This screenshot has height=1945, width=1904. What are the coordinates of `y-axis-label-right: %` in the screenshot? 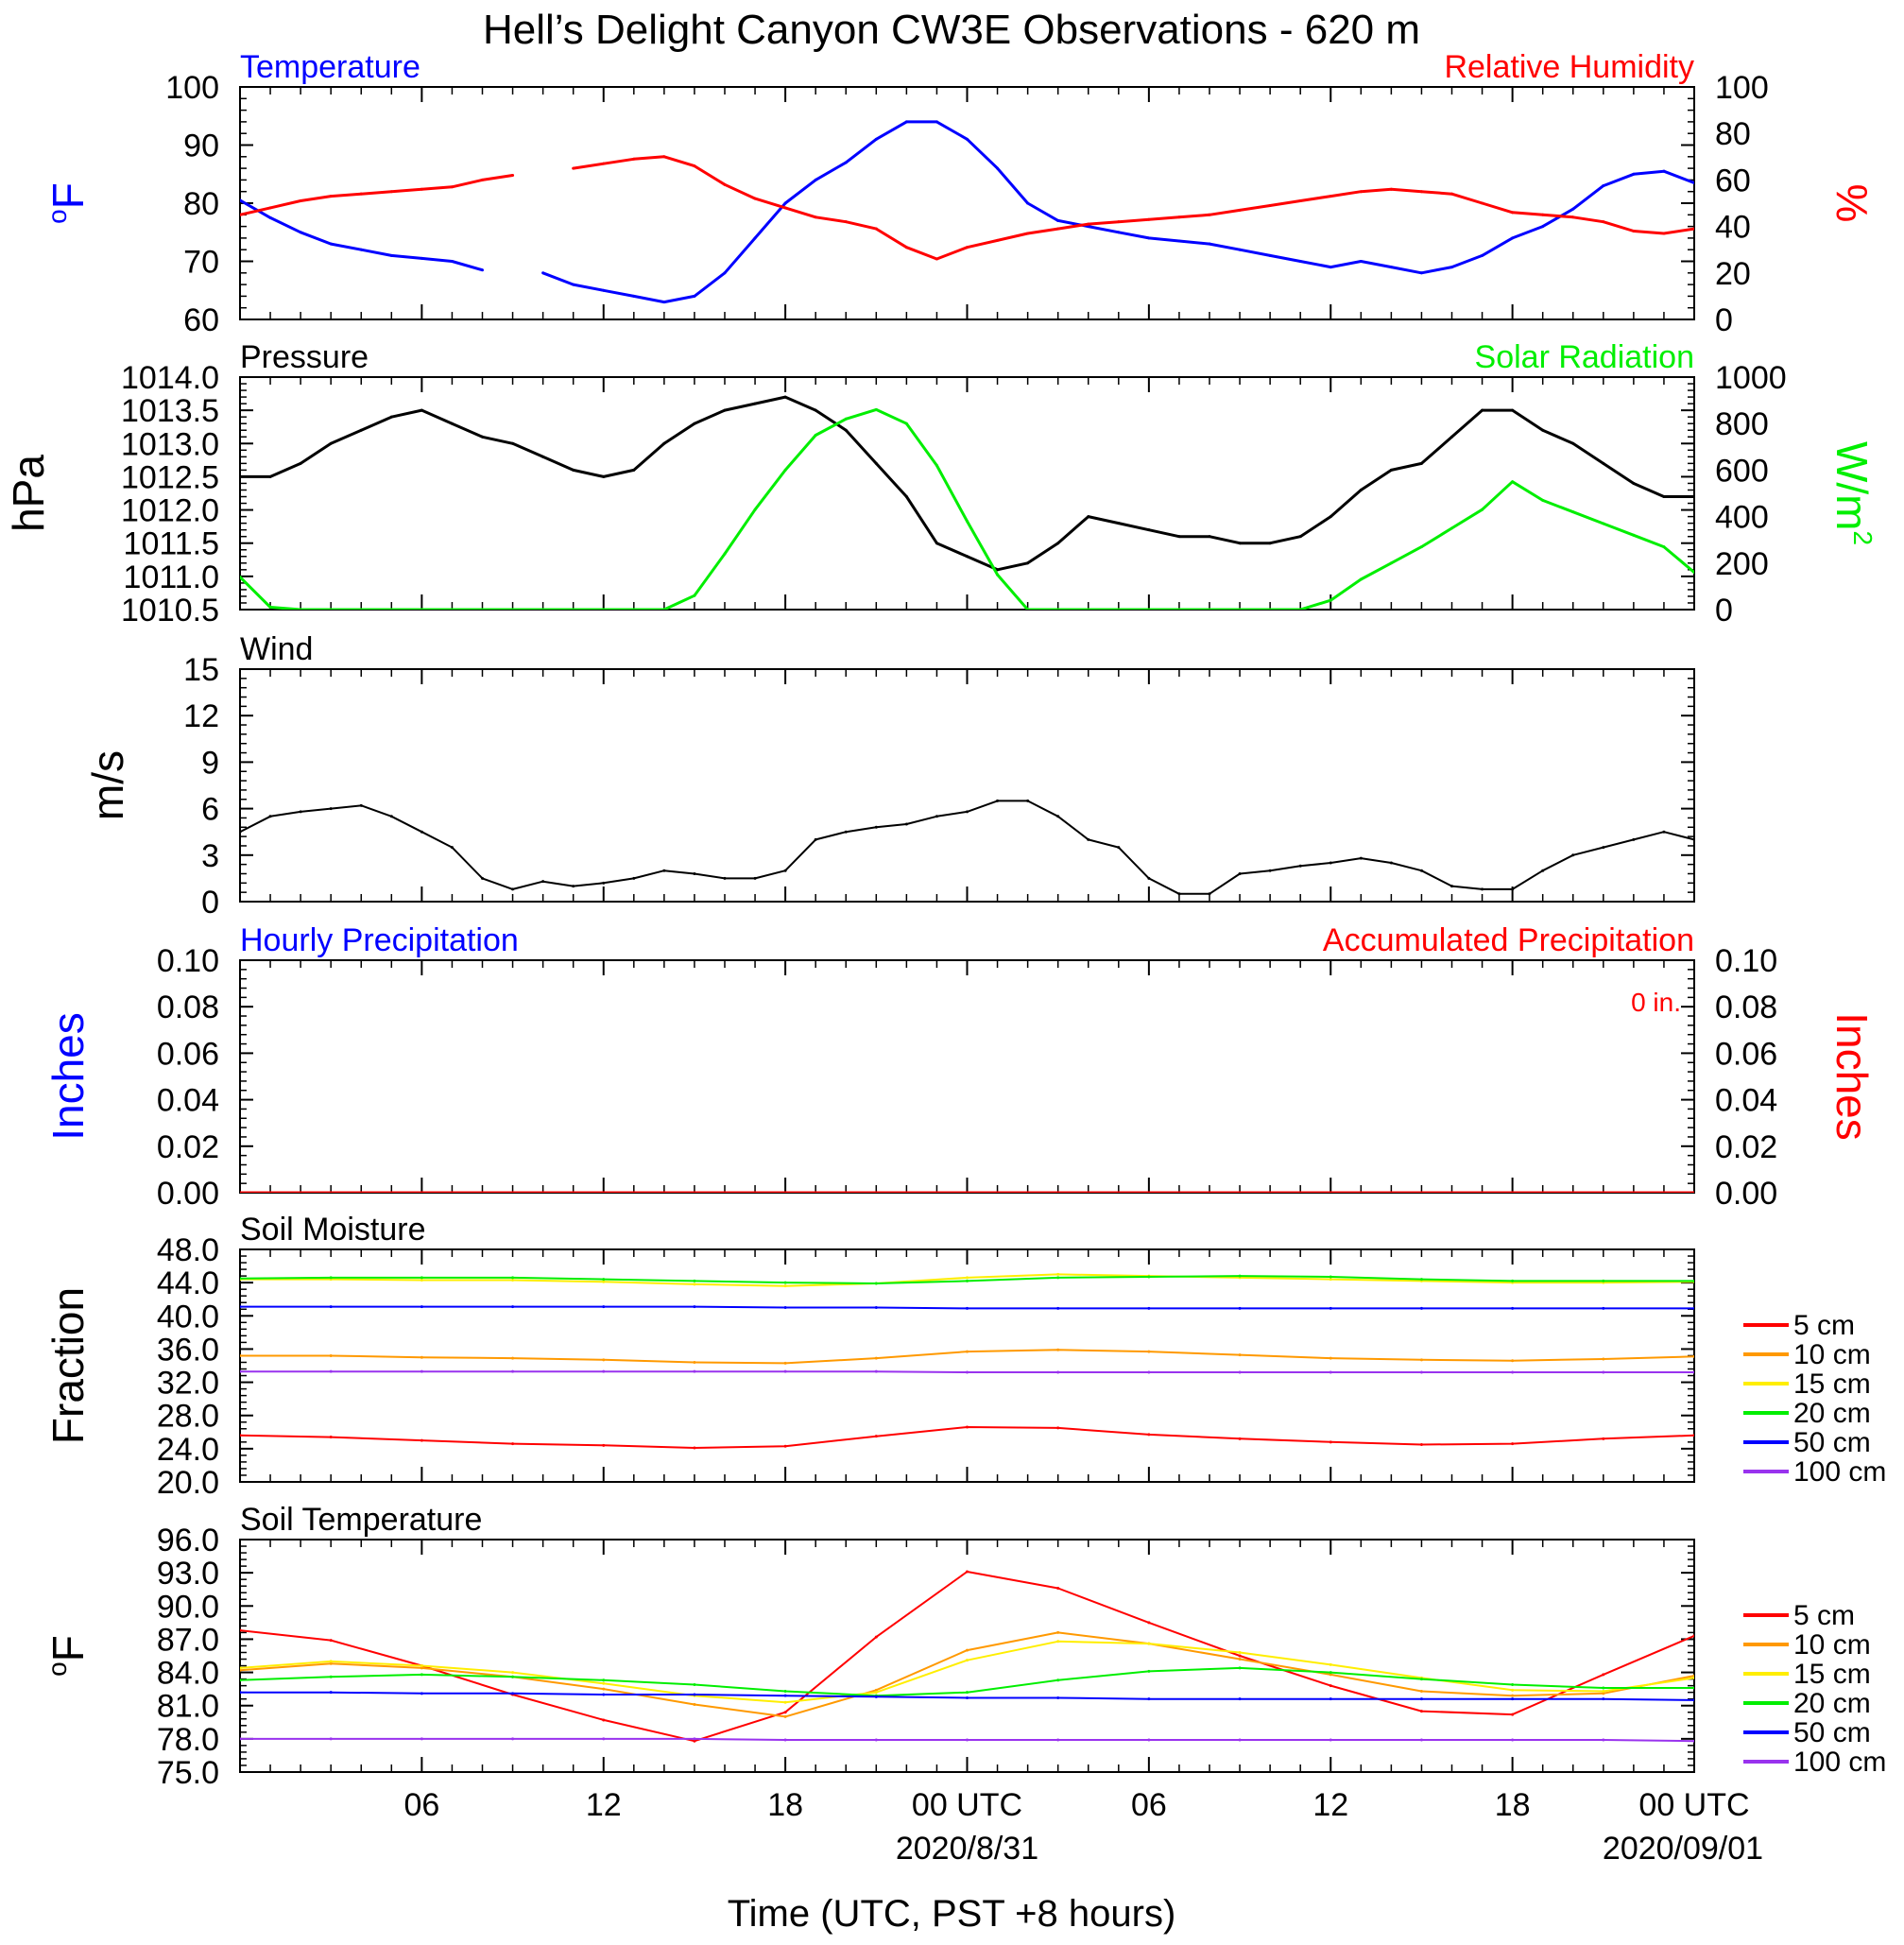 It's located at (1852, 204).